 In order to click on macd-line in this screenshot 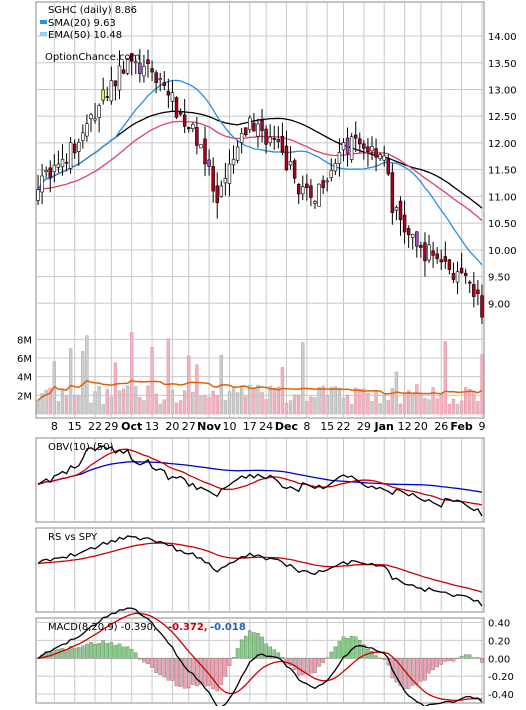, I will do `click(260, 657)`.